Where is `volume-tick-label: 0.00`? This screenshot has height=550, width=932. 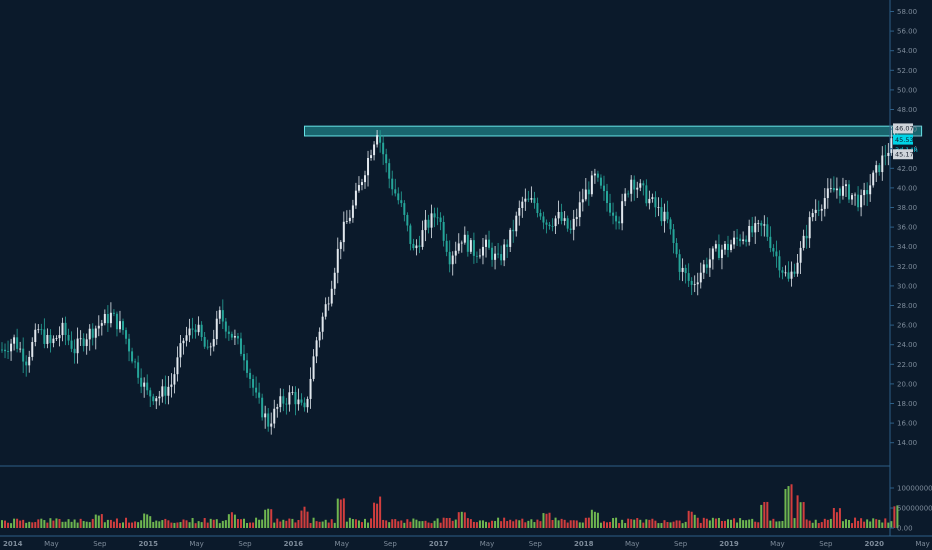
volume-tick-label: 0.00 is located at coordinates (905, 529).